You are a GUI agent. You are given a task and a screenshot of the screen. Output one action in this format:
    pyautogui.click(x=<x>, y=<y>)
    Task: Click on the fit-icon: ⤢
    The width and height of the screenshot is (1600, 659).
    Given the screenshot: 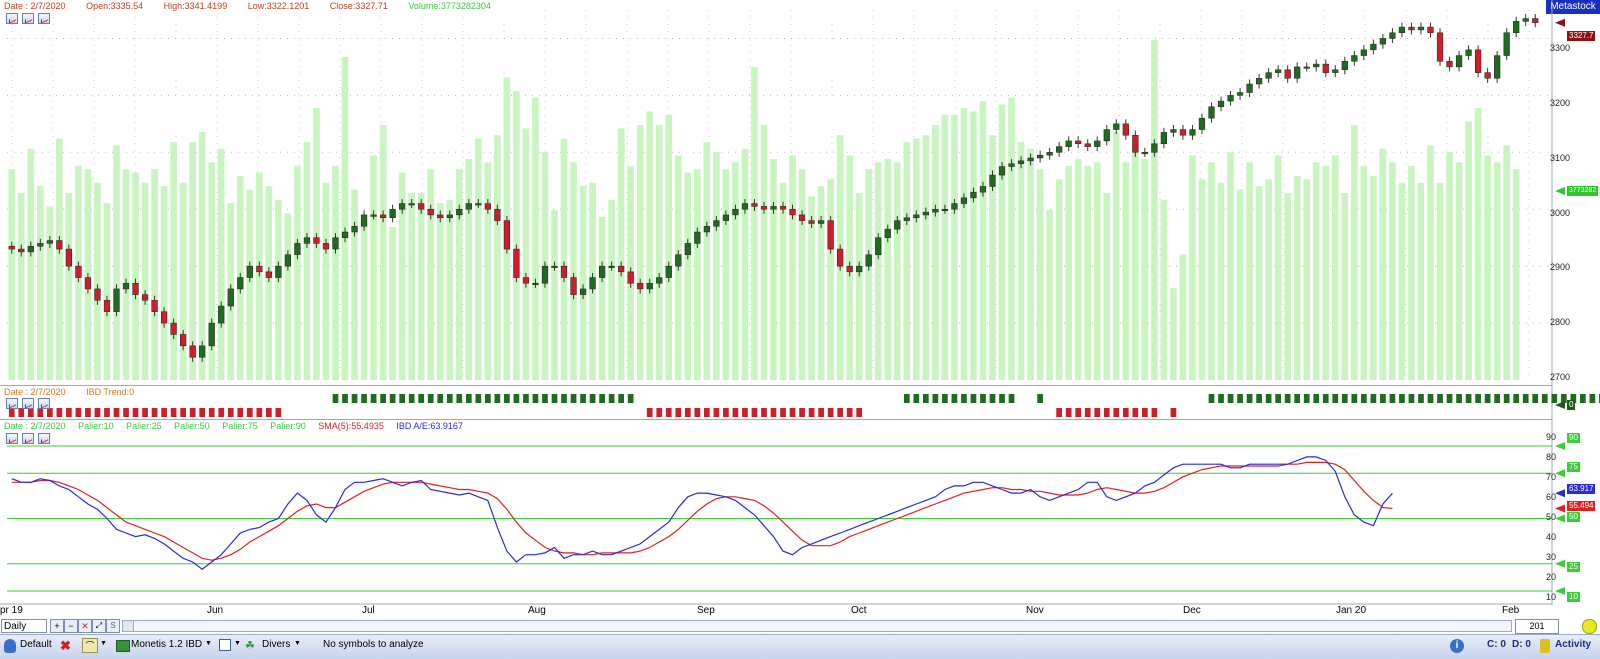 What is the action you would take?
    pyautogui.click(x=99, y=626)
    